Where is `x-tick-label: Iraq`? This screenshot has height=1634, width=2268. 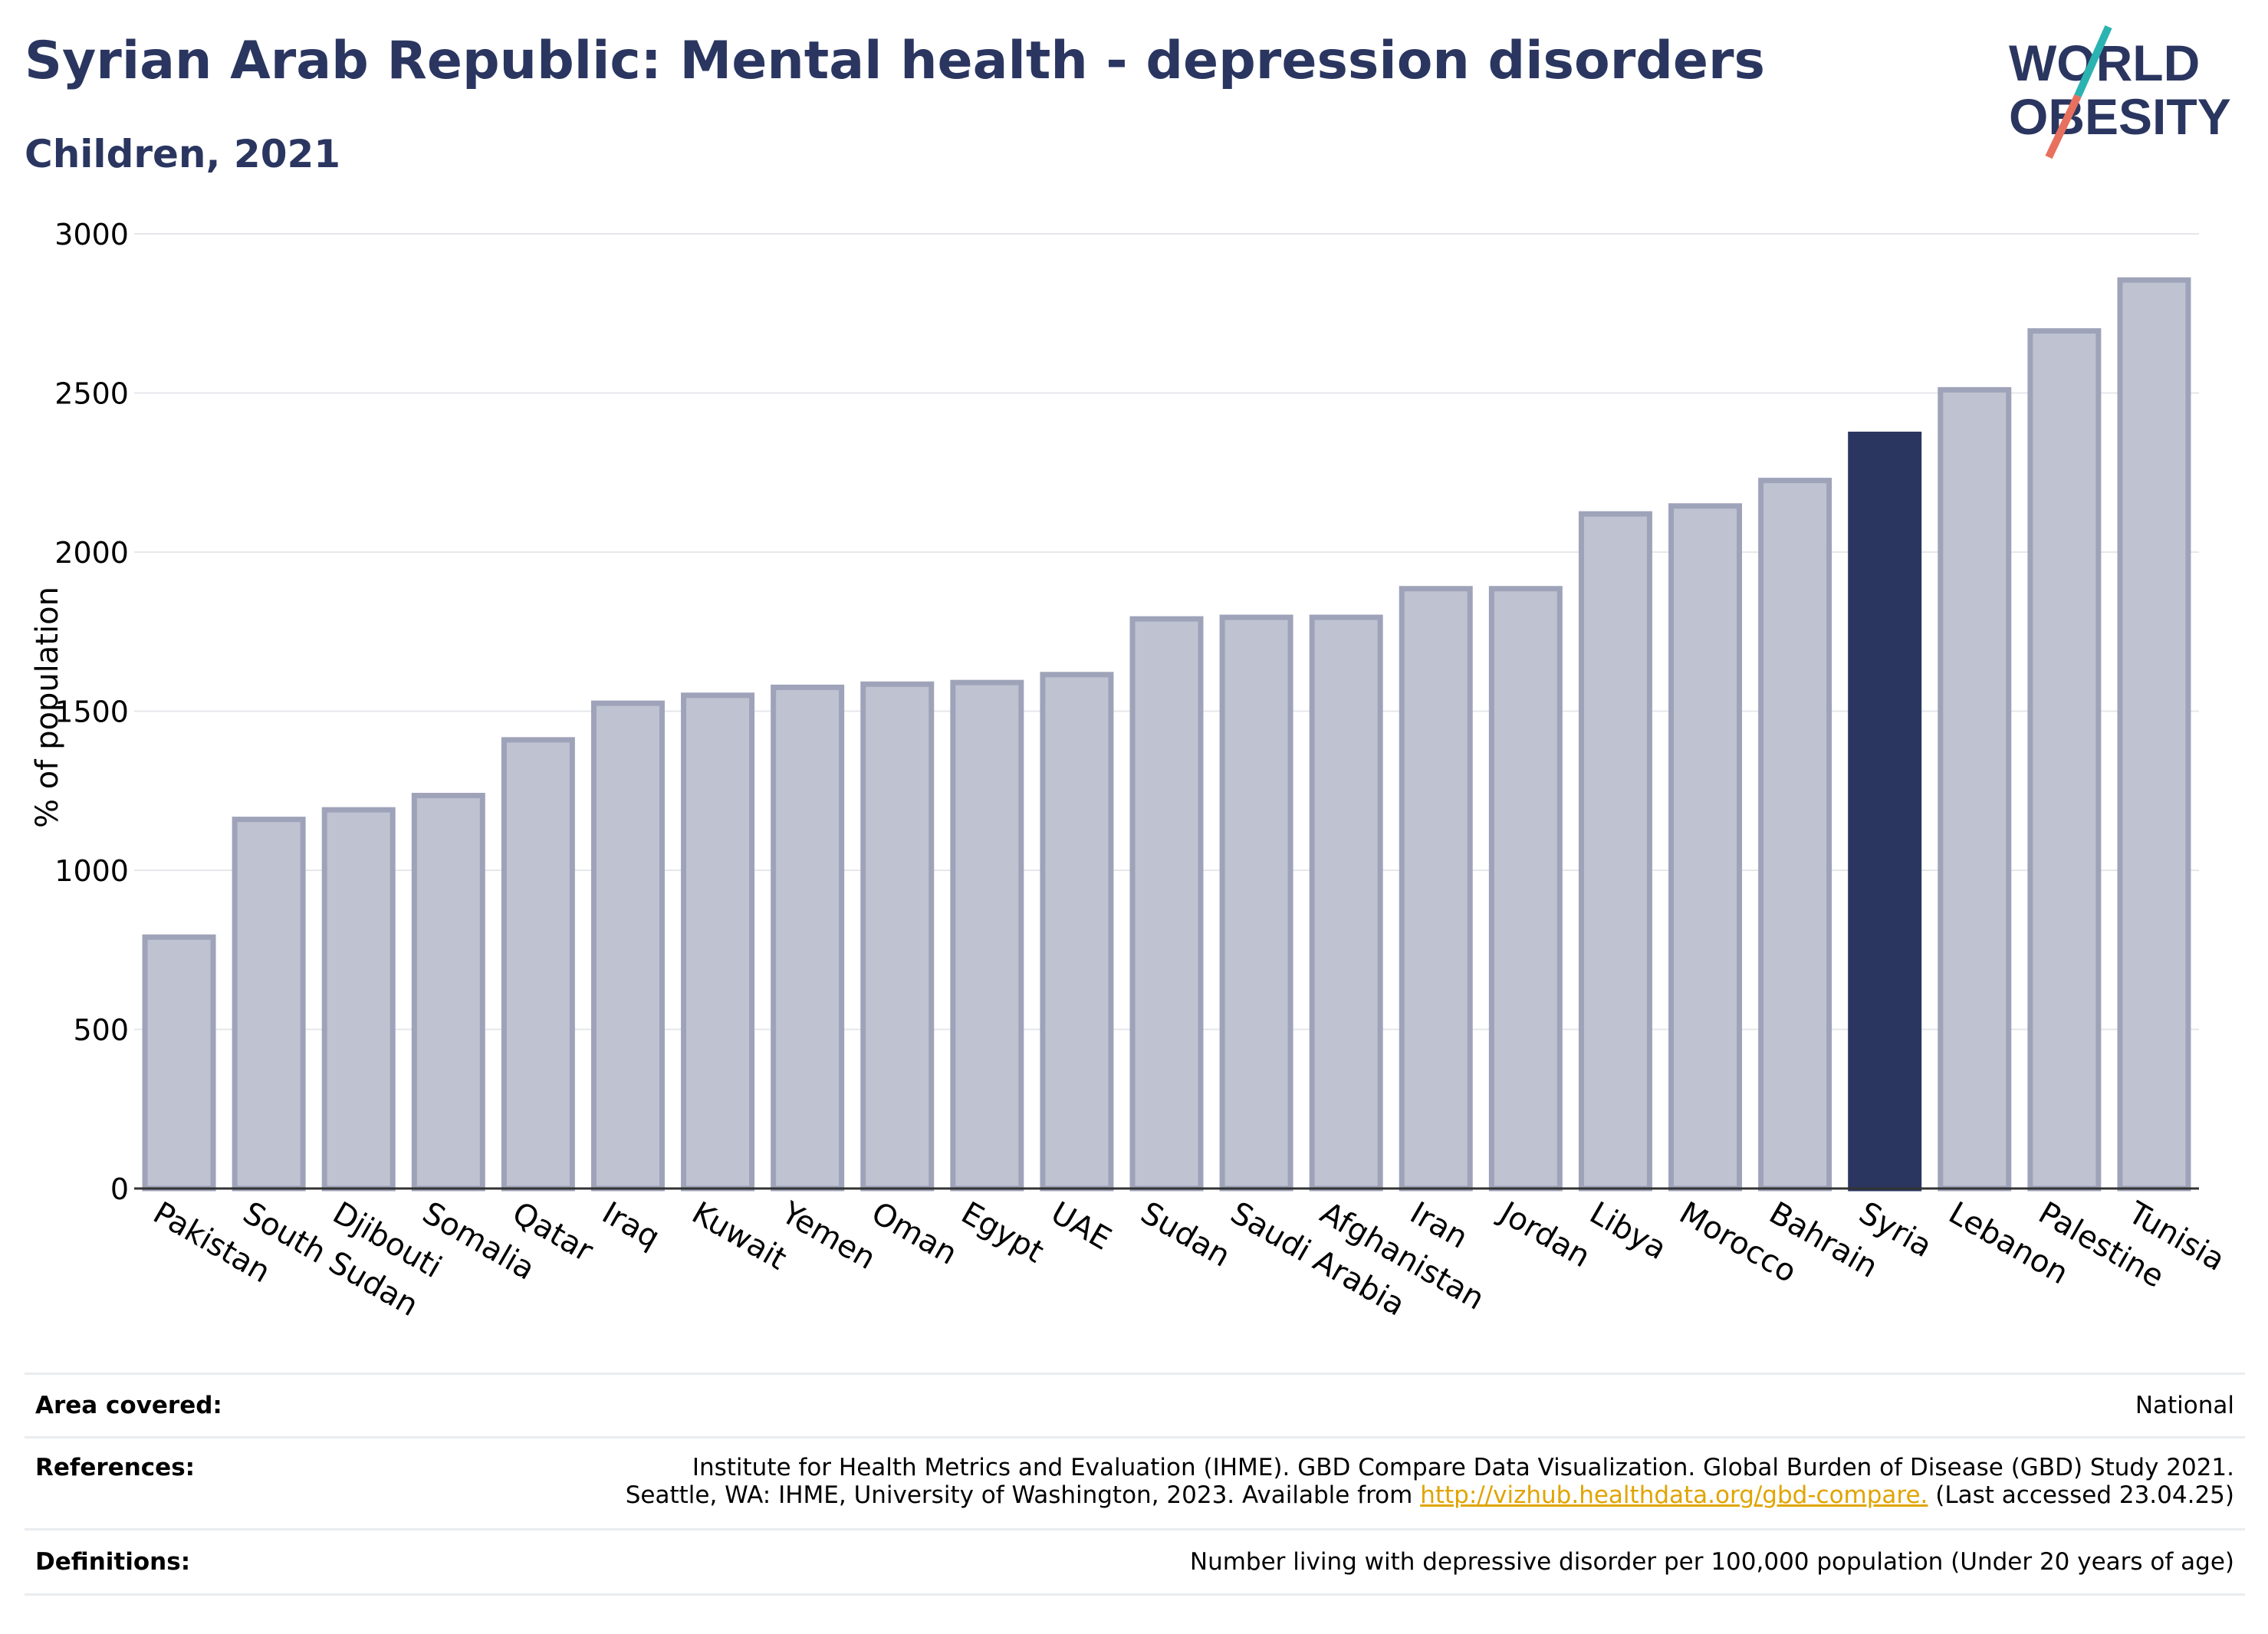 x-tick-label: Iraq is located at coordinates (631, 1225).